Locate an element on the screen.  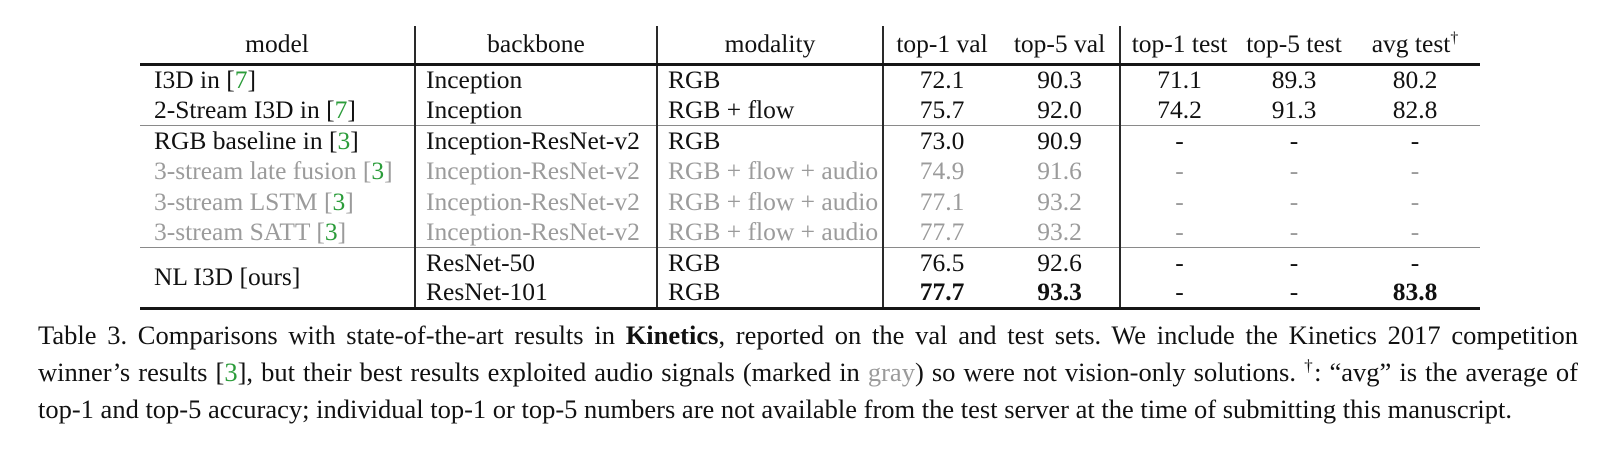
model-cell: I3D in [7] is located at coordinates (278, 79).